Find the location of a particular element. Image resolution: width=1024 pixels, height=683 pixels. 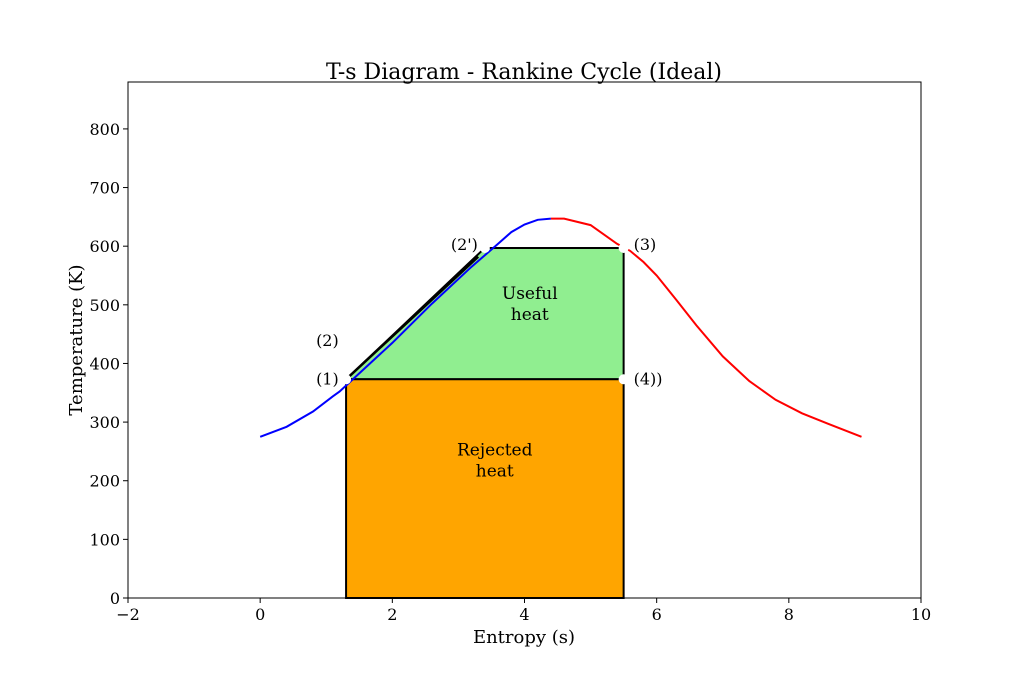

y-tick-label: 500 is located at coordinates (104, 305).